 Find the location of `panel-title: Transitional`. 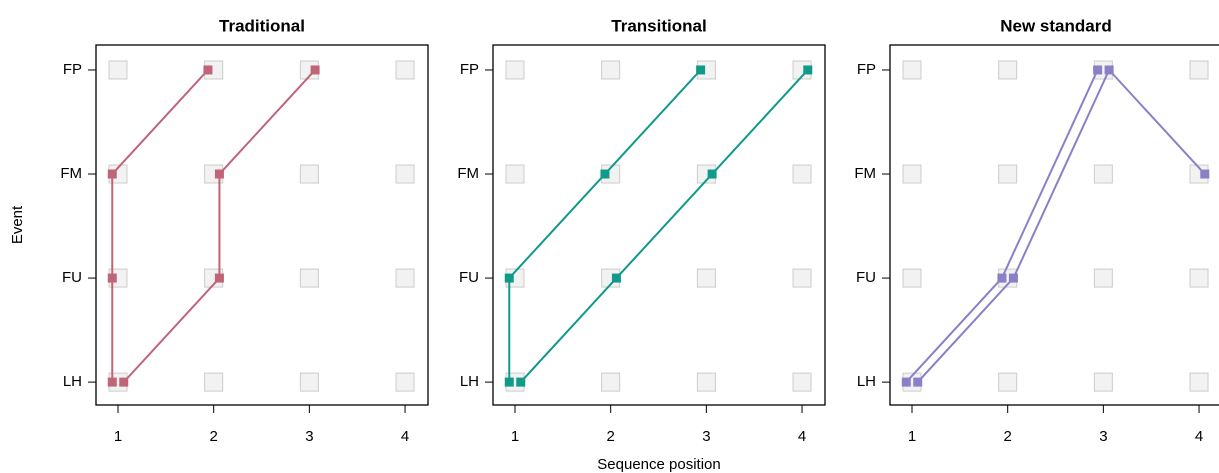

panel-title: Transitional is located at coordinates (658, 25).